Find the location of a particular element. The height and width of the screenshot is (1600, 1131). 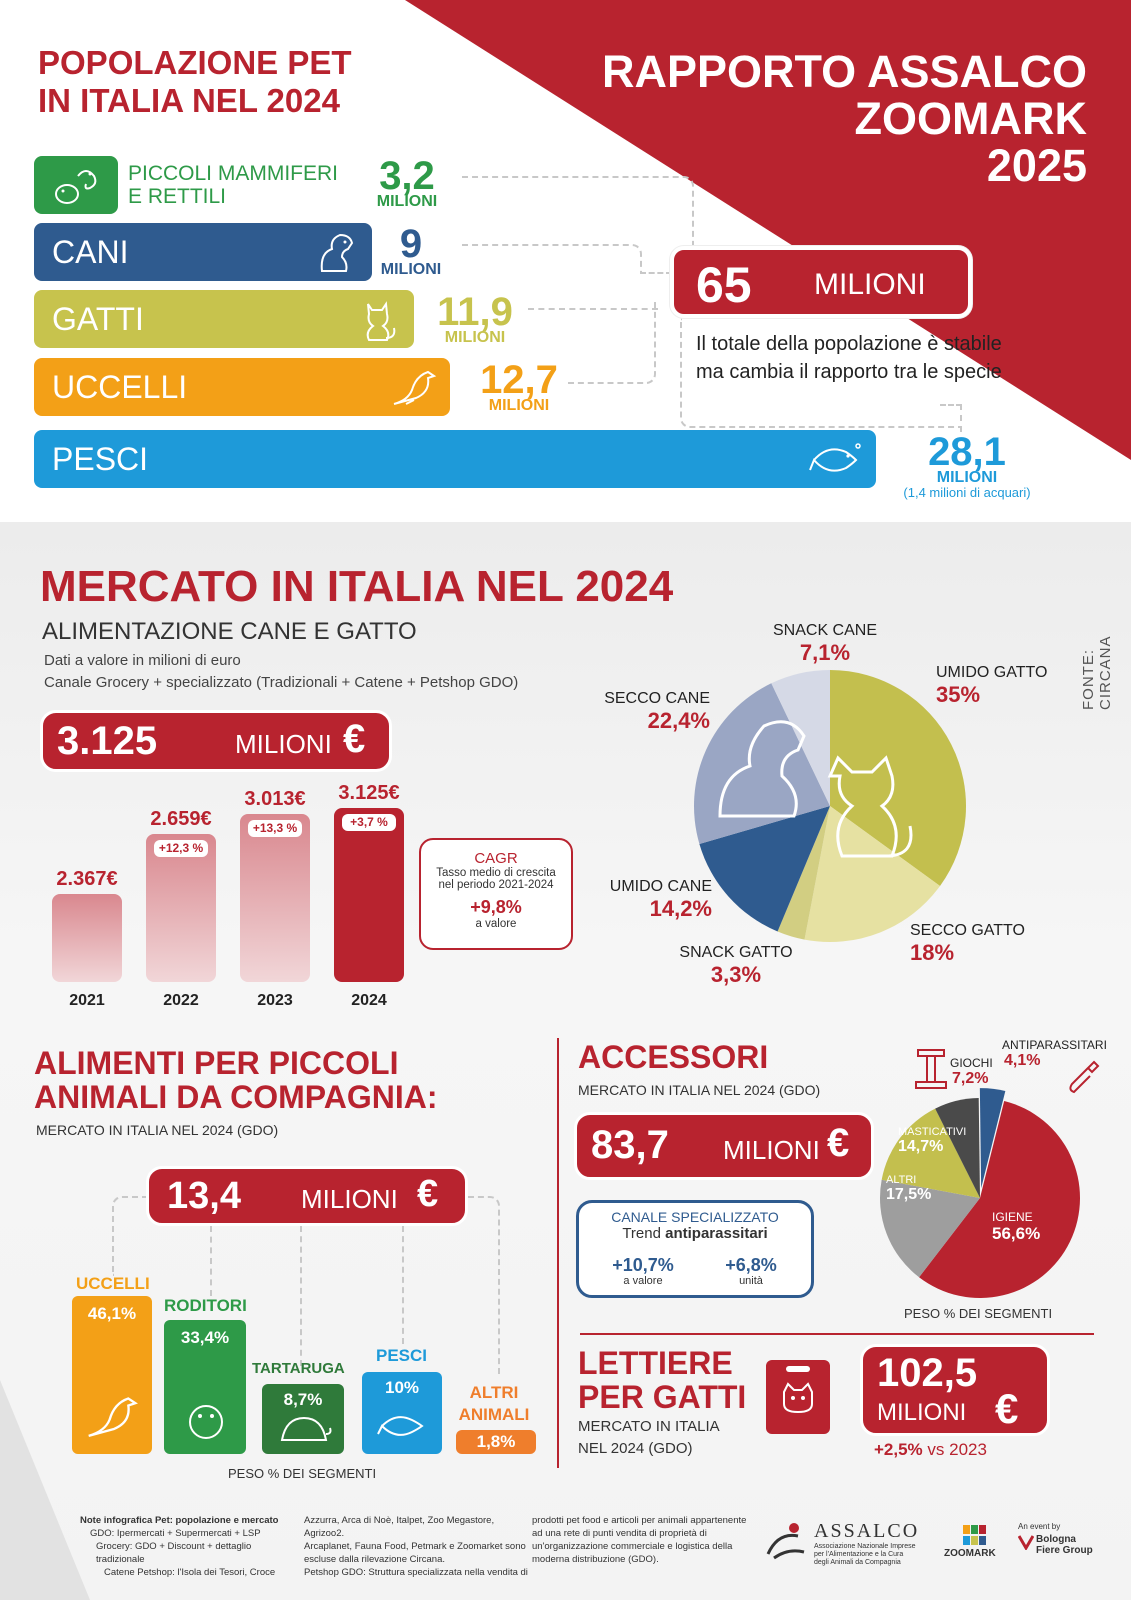

total-population-unit: MILIONI is located at coordinates (870, 284).